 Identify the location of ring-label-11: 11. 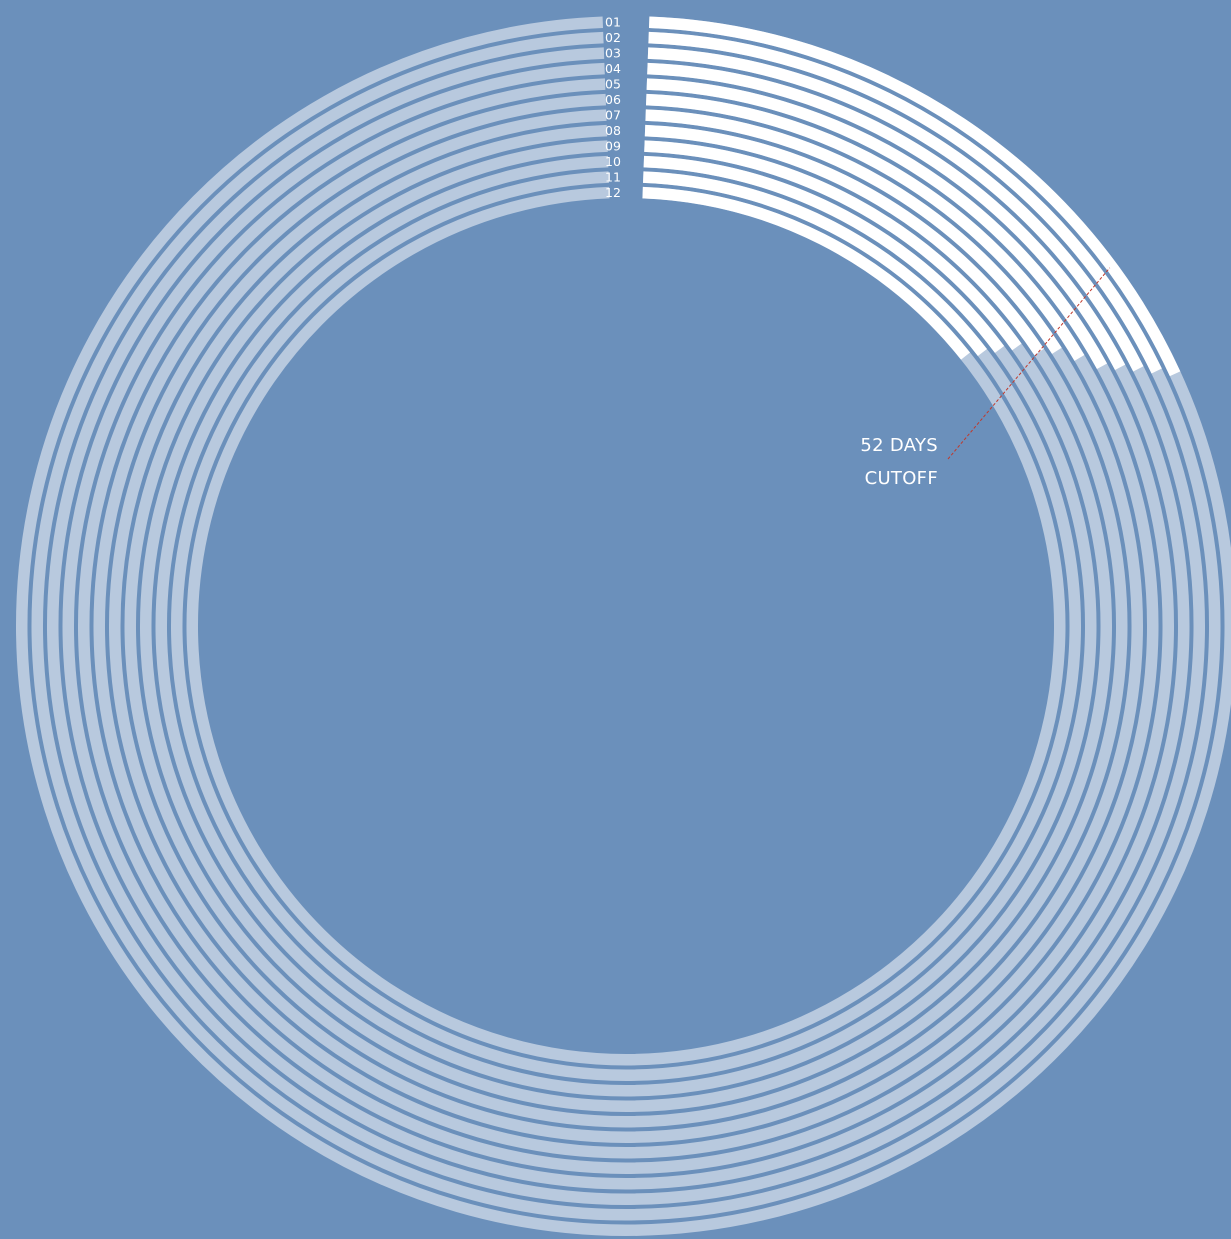
(613, 176).